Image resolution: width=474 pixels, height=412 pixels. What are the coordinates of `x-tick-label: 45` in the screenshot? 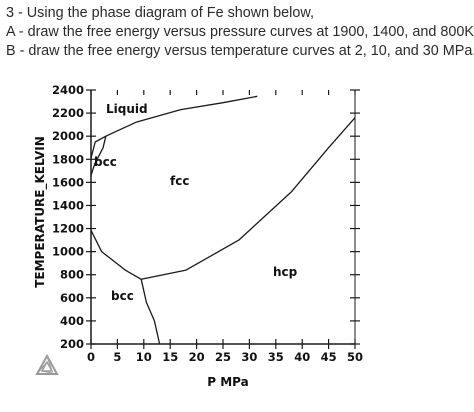 It's located at (329, 357).